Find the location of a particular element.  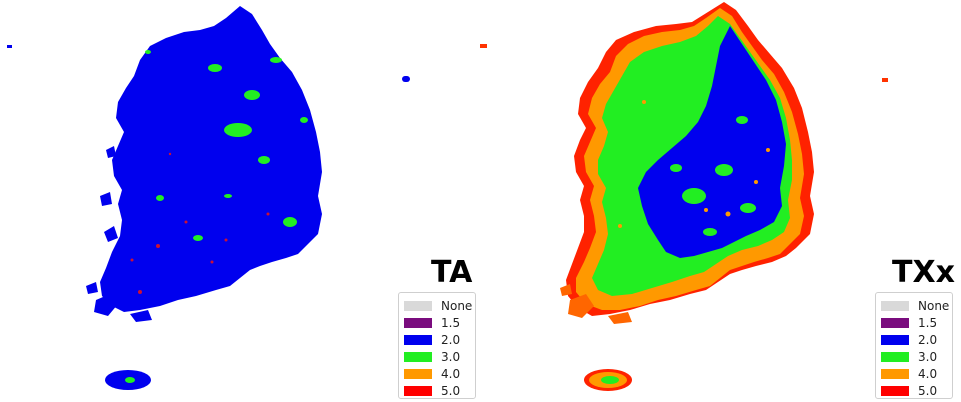

blue-region is located at coordinates (712, 142).